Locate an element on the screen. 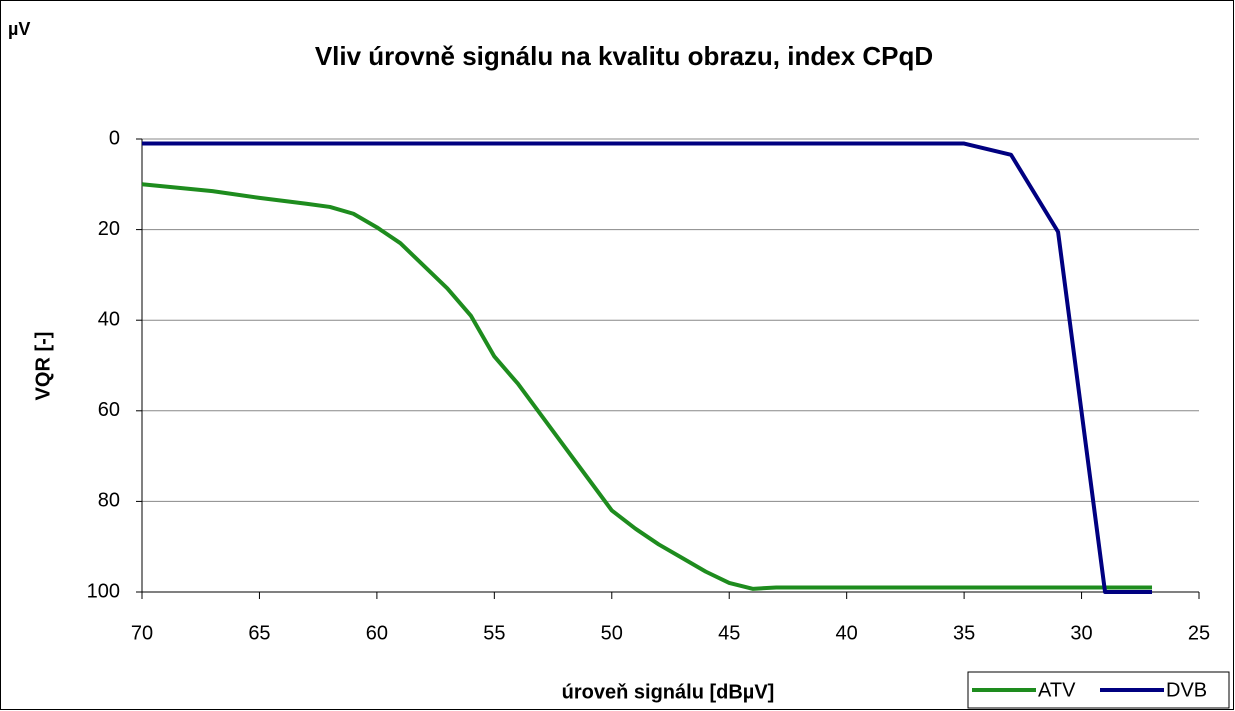 The image size is (1235, 711). x-tick-label: 30 is located at coordinates (1081, 633).